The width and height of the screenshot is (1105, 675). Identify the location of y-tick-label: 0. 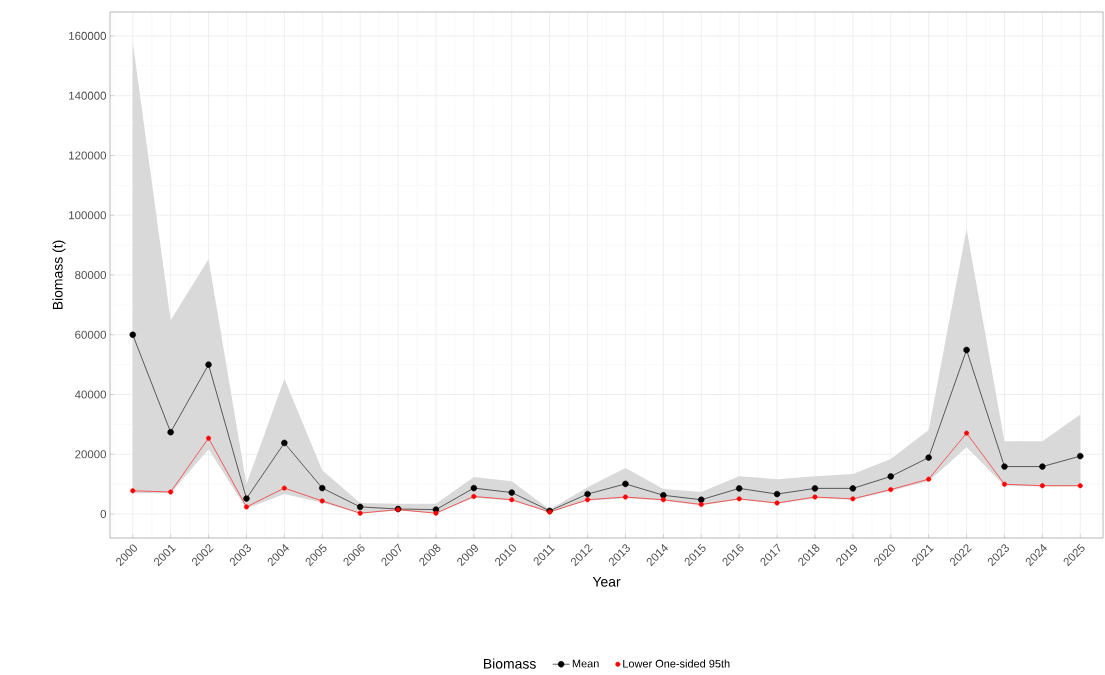
(103, 514).